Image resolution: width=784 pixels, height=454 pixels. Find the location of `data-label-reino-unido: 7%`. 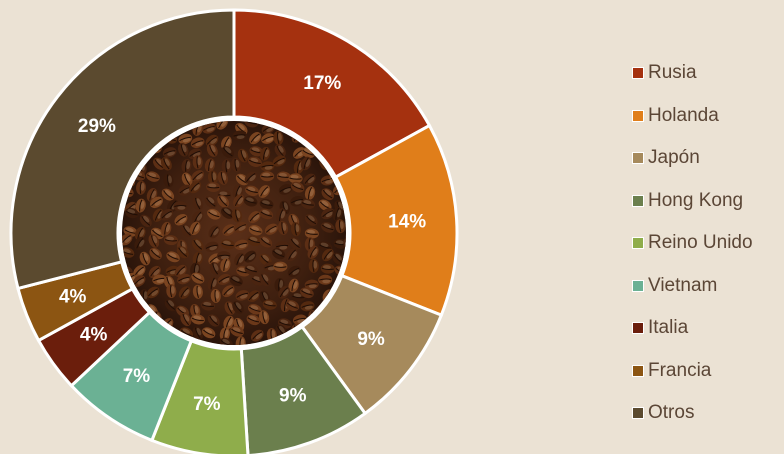

data-label-reino-unido: 7% is located at coordinates (207, 404).